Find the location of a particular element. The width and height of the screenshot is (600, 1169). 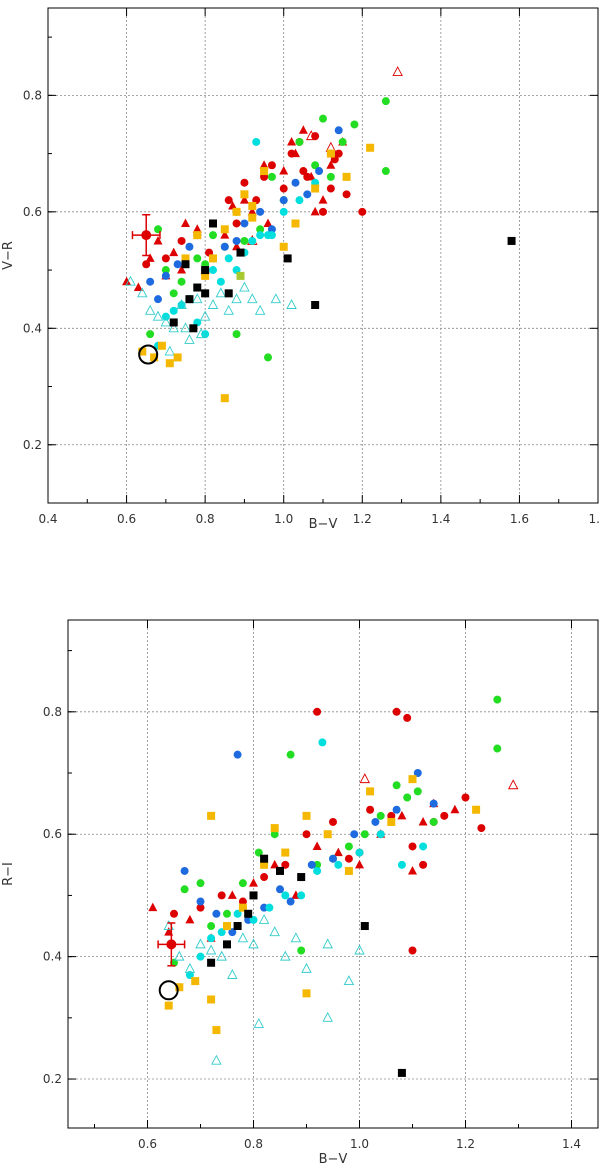

x-tick-label: 1.0 is located at coordinates (359, 1144).